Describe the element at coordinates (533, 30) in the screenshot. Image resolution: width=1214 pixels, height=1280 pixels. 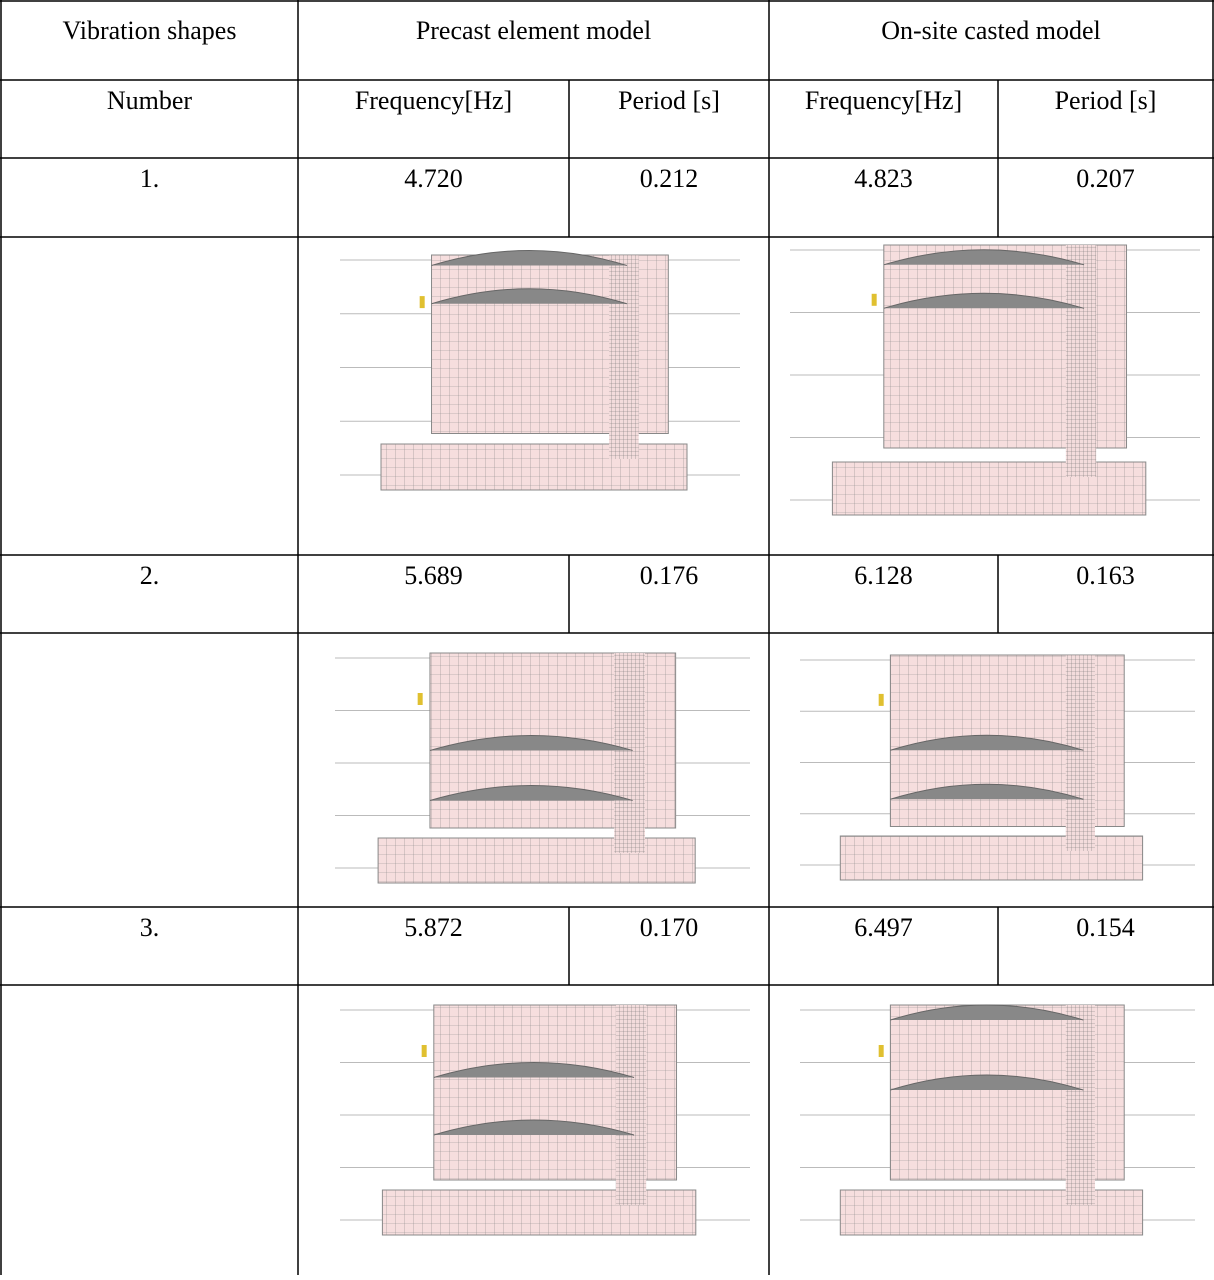
I see `header-cell: Precast element model` at that location.